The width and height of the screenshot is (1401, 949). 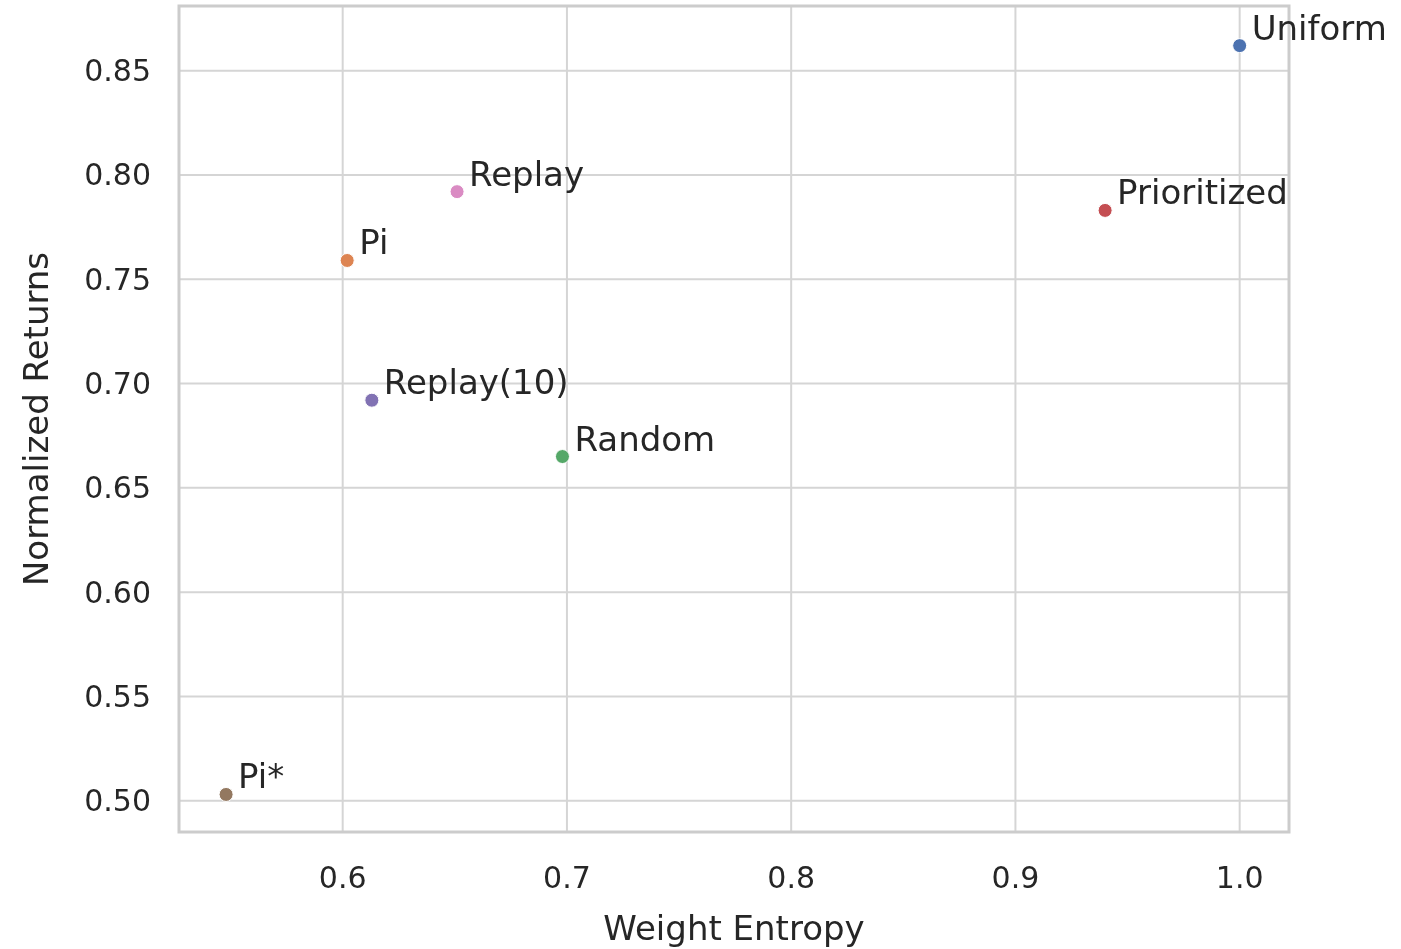 I want to click on x-axis-title: Weight Entropy, so click(x=734, y=928).